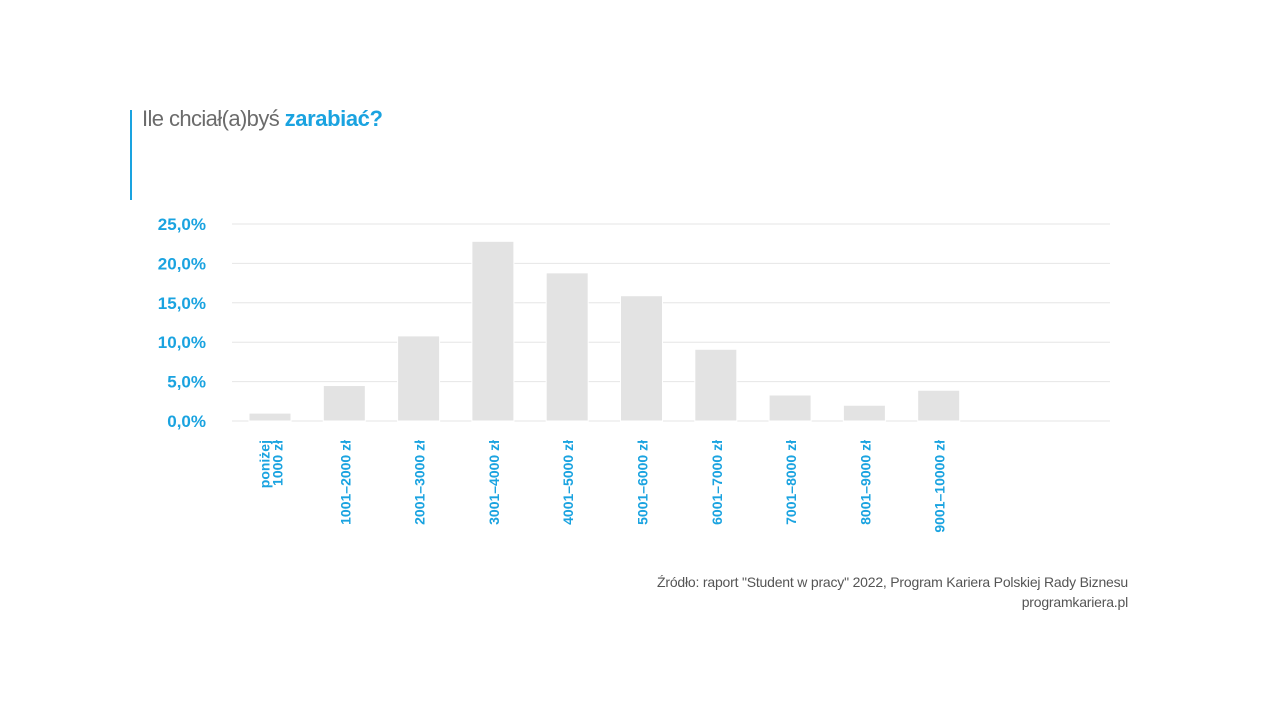  Describe the element at coordinates (345, 482) in the screenshot. I see `x-tick-label: 1001–2000 zł` at that location.